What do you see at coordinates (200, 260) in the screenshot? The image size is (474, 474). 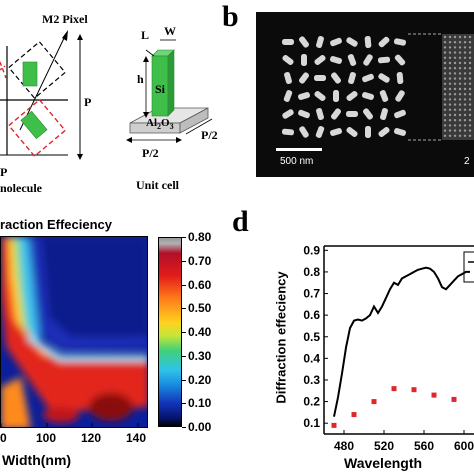 I see `colorbar-tick-label: 0.70` at bounding box center [200, 260].